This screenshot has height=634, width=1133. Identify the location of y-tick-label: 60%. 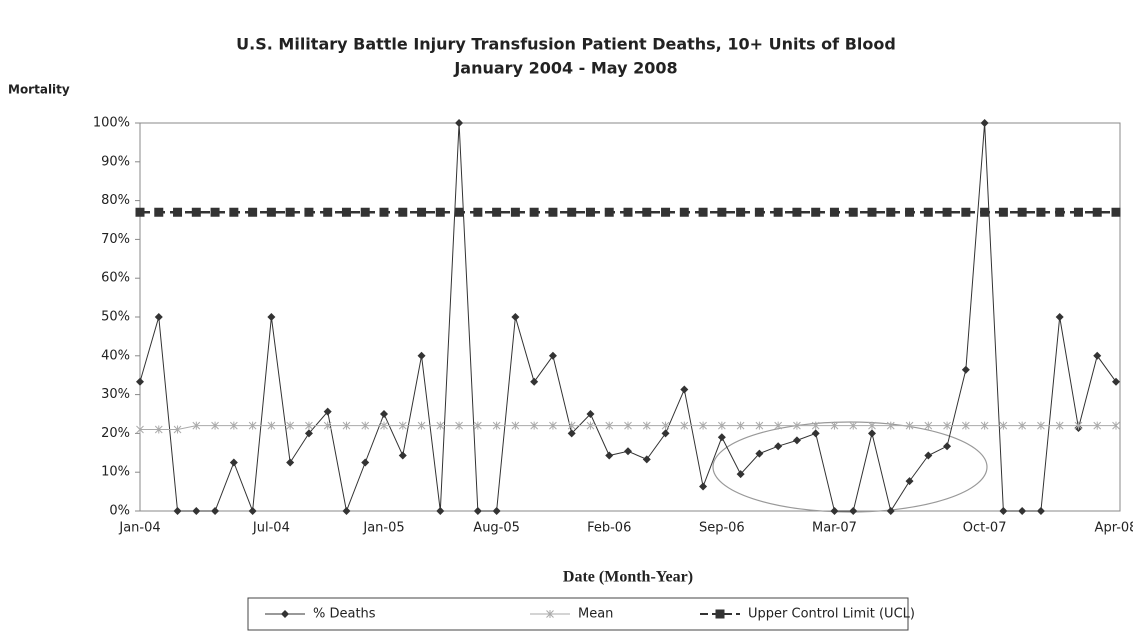
(115, 278).